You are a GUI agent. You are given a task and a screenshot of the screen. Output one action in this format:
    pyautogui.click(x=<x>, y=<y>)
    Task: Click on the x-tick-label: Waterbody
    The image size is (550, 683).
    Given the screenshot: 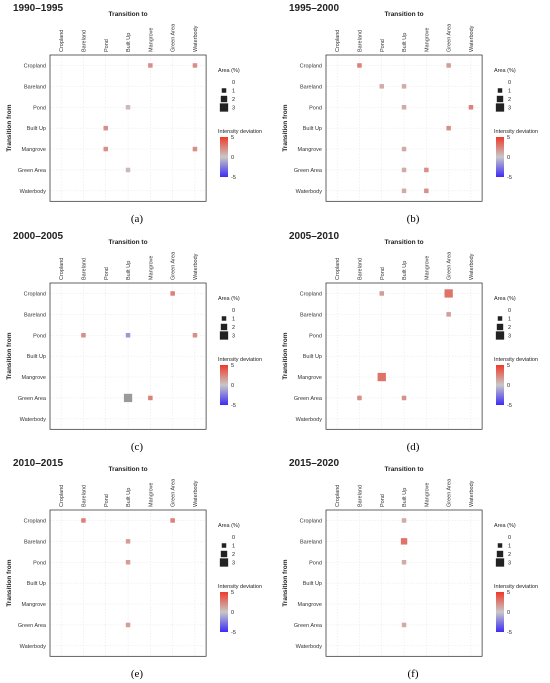 What is the action you would take?
    pyautogui.click(x=472, y=493)
    